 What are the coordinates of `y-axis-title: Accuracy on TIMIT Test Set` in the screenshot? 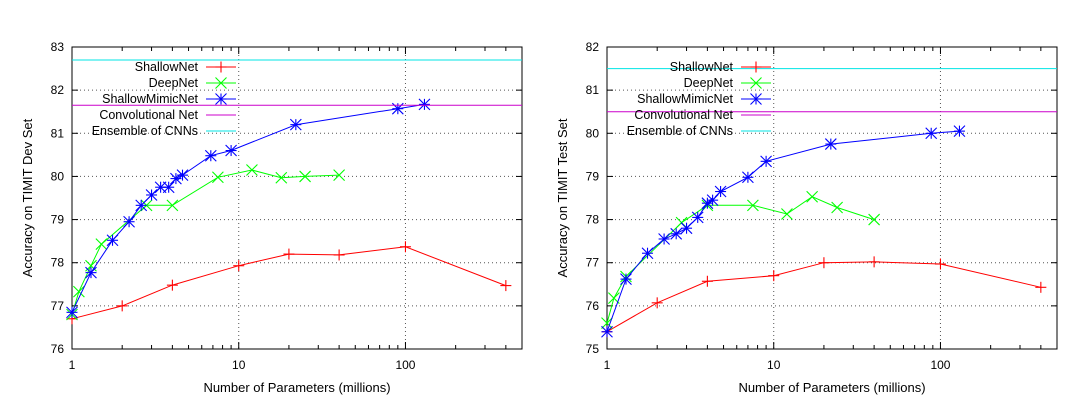 It's located at (562, 197).